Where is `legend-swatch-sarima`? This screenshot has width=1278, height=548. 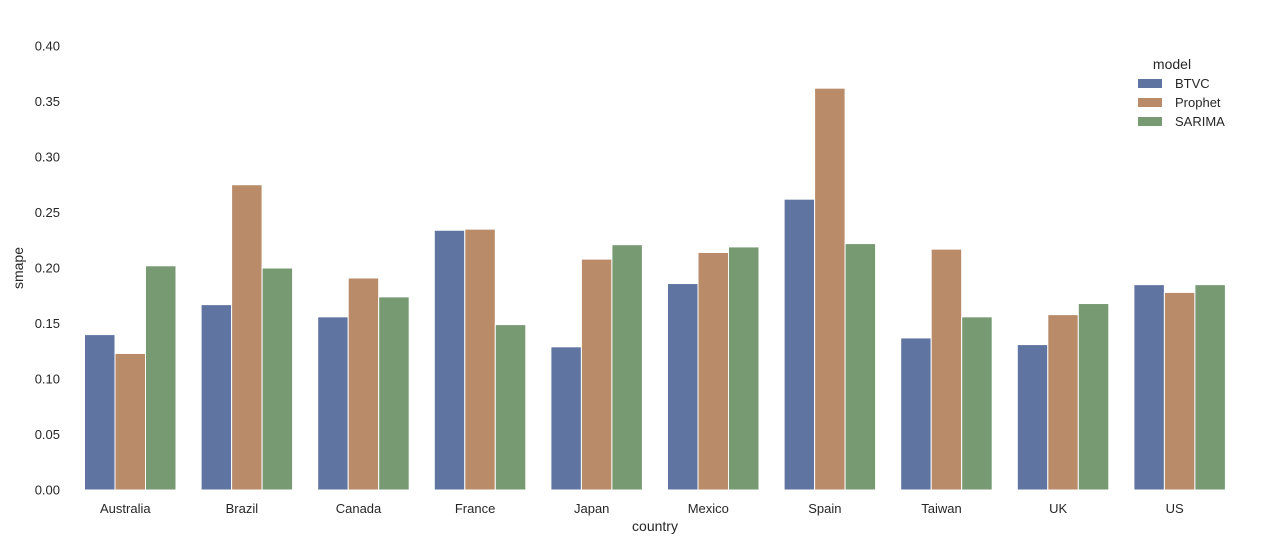 legend-swatch-sarima is located at coordinates (1150, 121).